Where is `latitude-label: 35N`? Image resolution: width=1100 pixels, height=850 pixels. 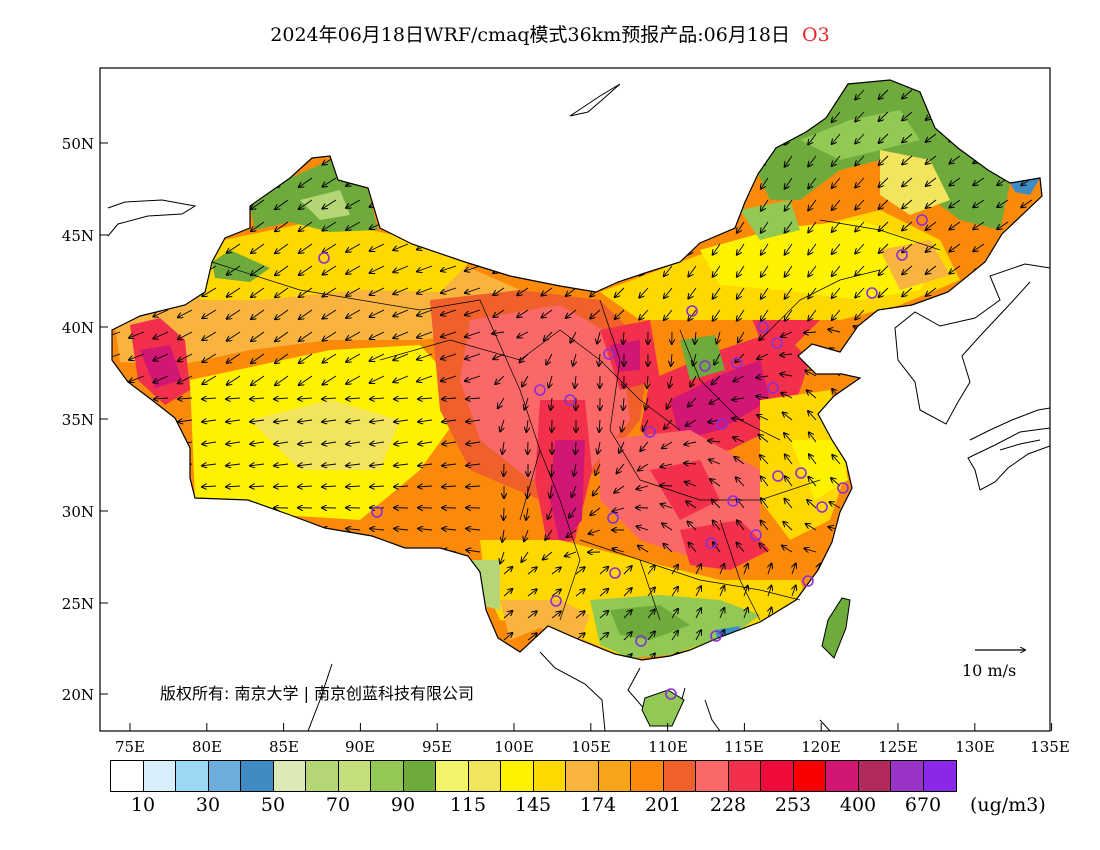
latitude-label: 35N is located at coordinates (77, 420).